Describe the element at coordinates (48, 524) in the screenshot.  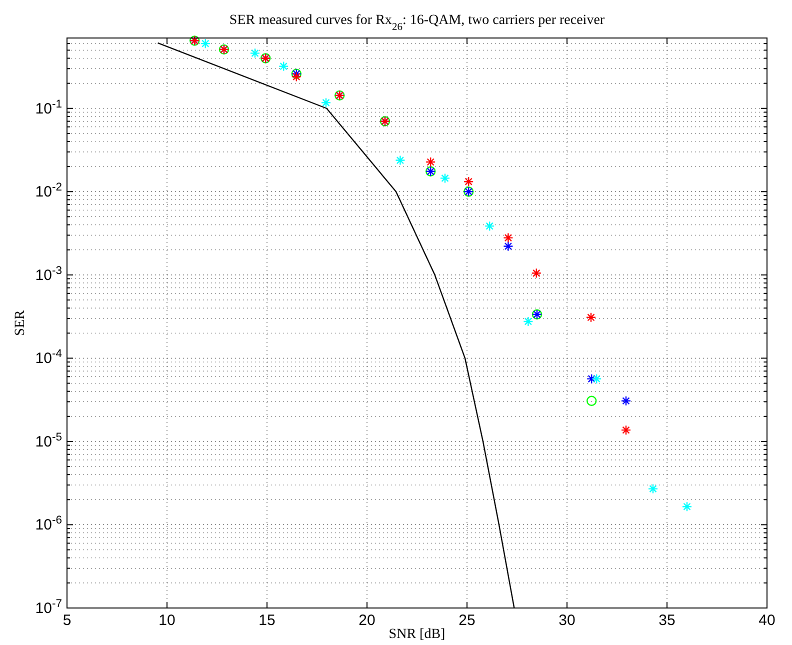
I see `y-tick-label: 10$^{-6}$` at that location.